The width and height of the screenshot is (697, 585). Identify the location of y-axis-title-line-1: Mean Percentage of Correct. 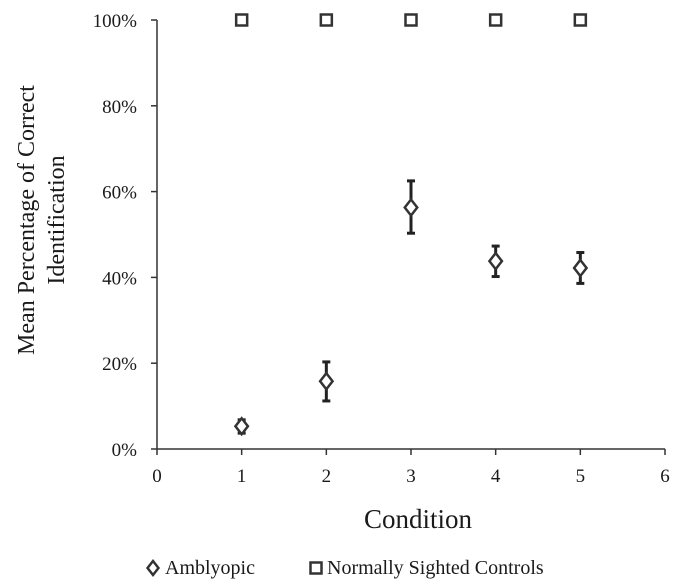
(27, 220).